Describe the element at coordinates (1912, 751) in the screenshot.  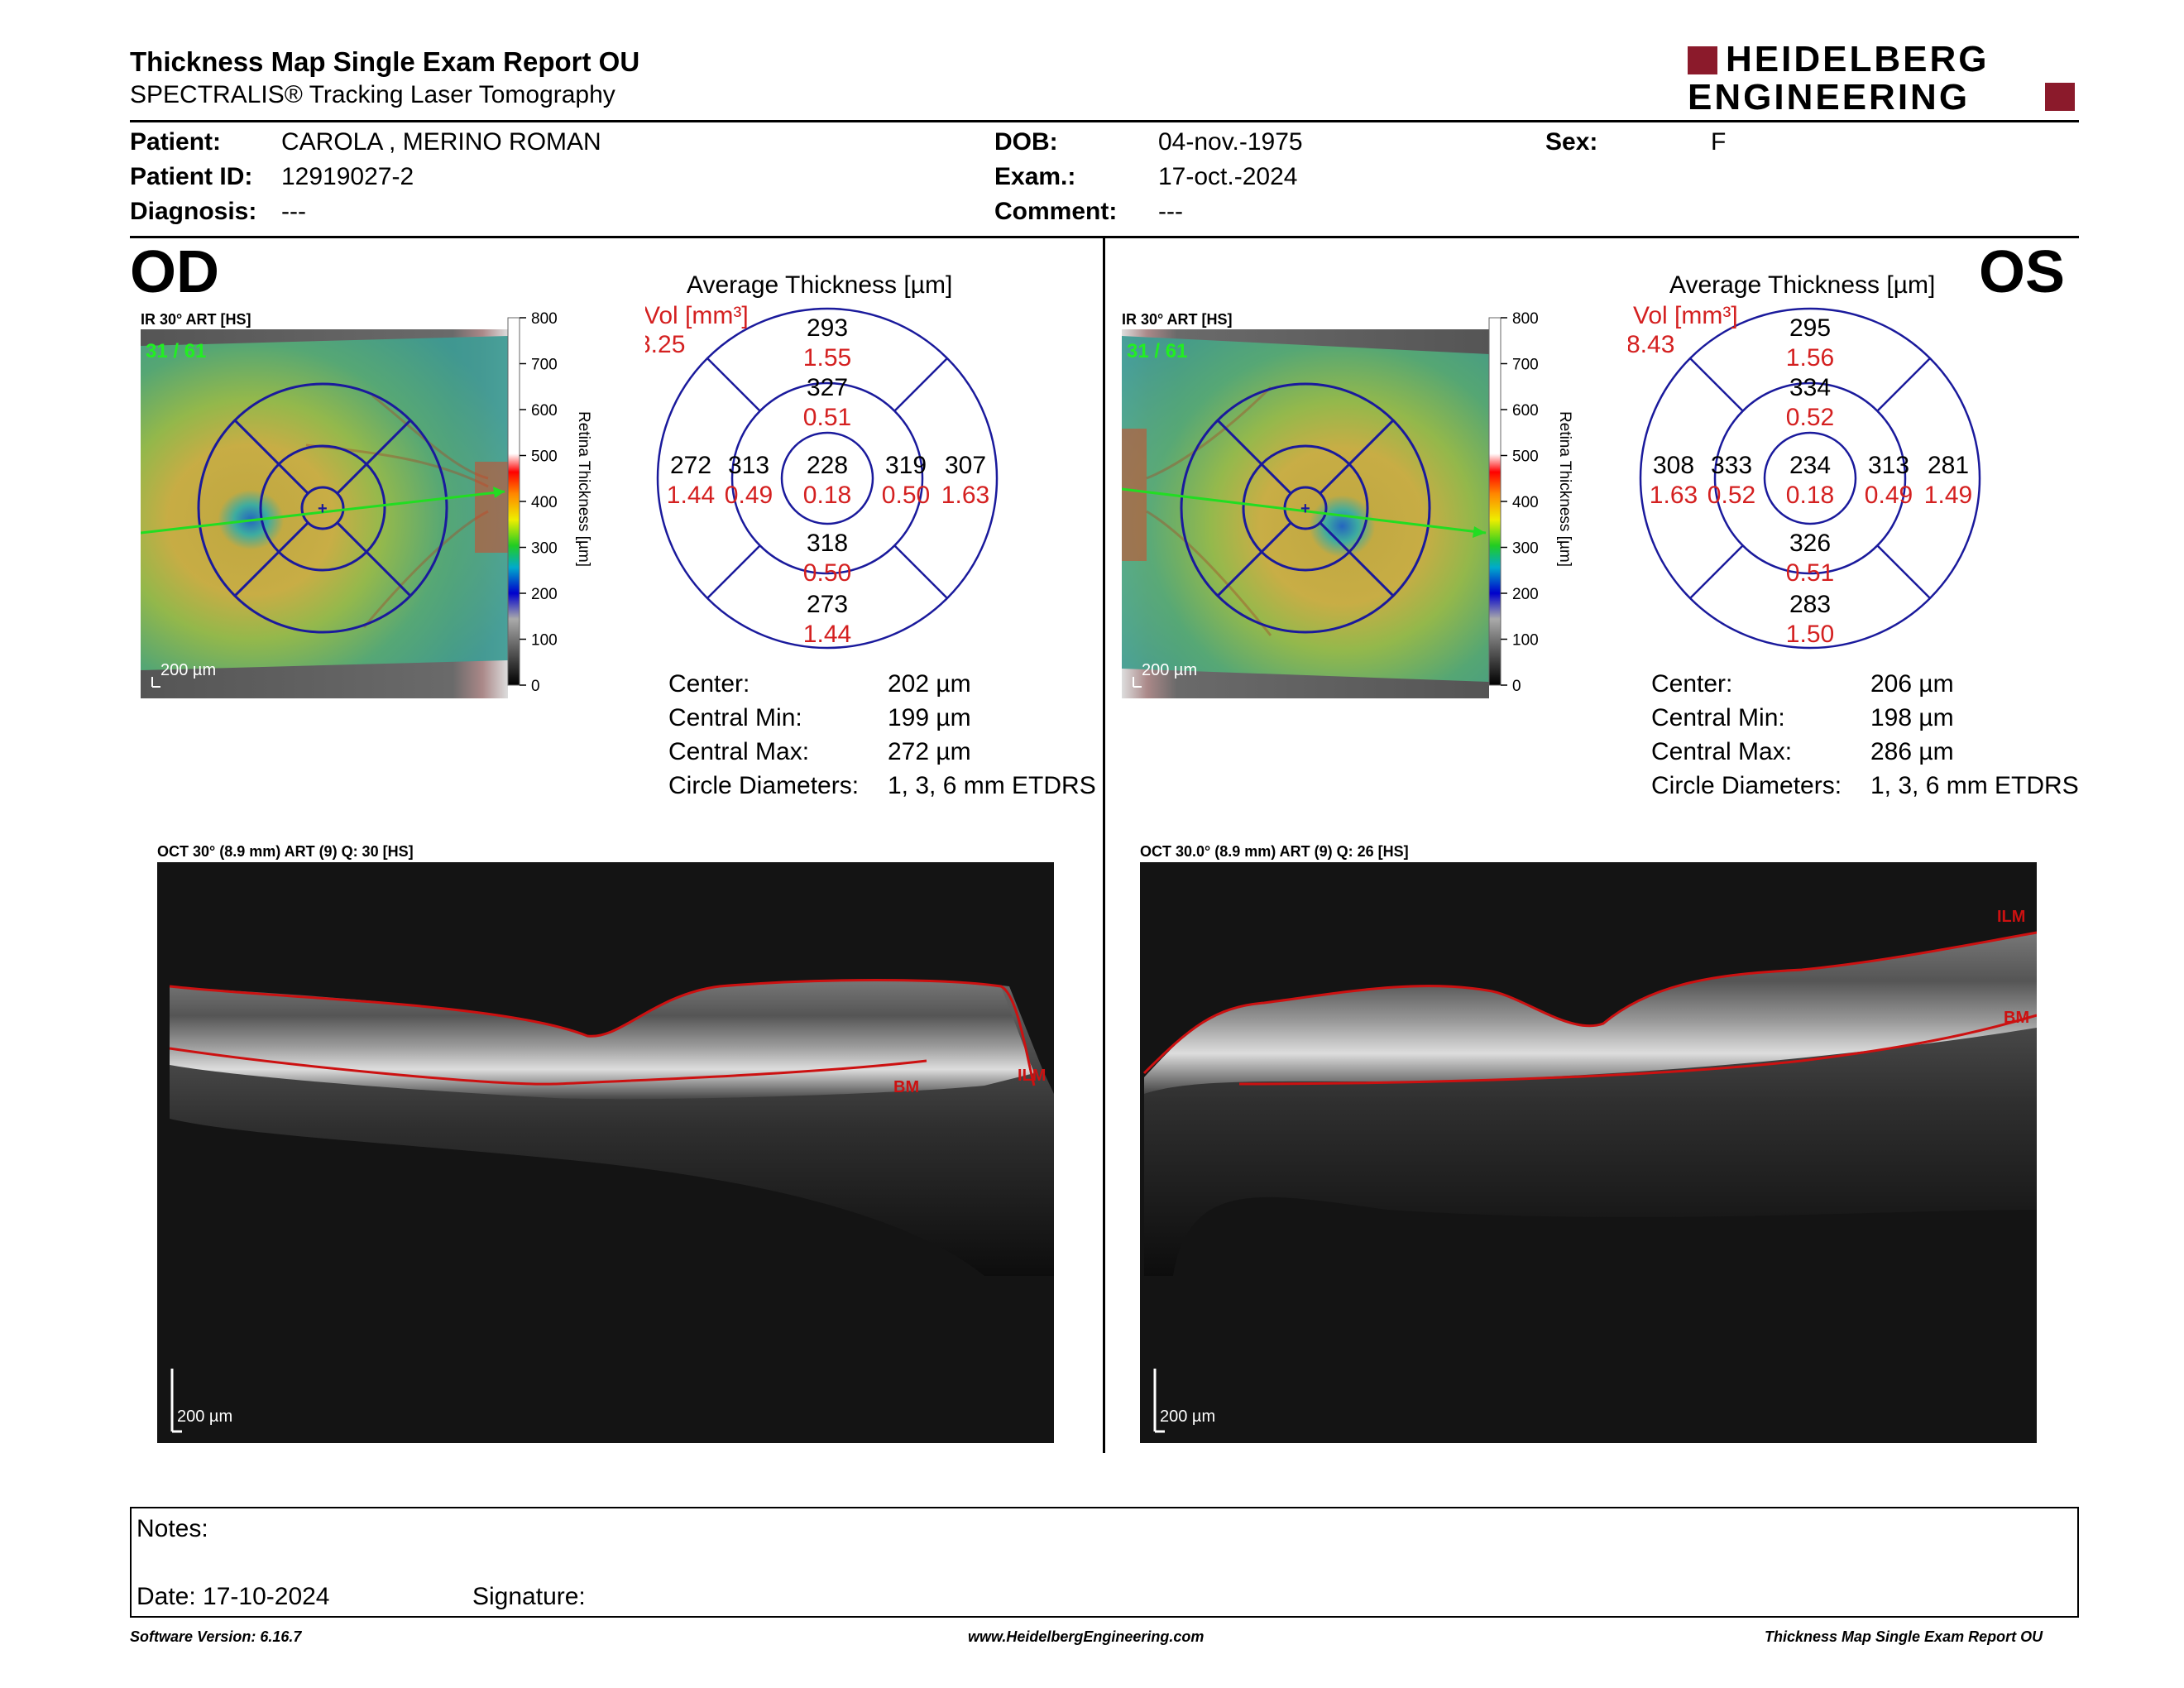
I see `os-stat-max-value: 286 µm` at that location.